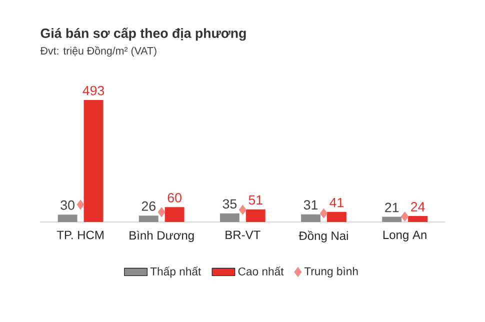 Image resolution: width=485 pixels, height=322 pixels. What do you see at coordinates (176, 272) in the screenshot?
I see `legend-label: Thấp nhất` at bounding box center [176, 272].